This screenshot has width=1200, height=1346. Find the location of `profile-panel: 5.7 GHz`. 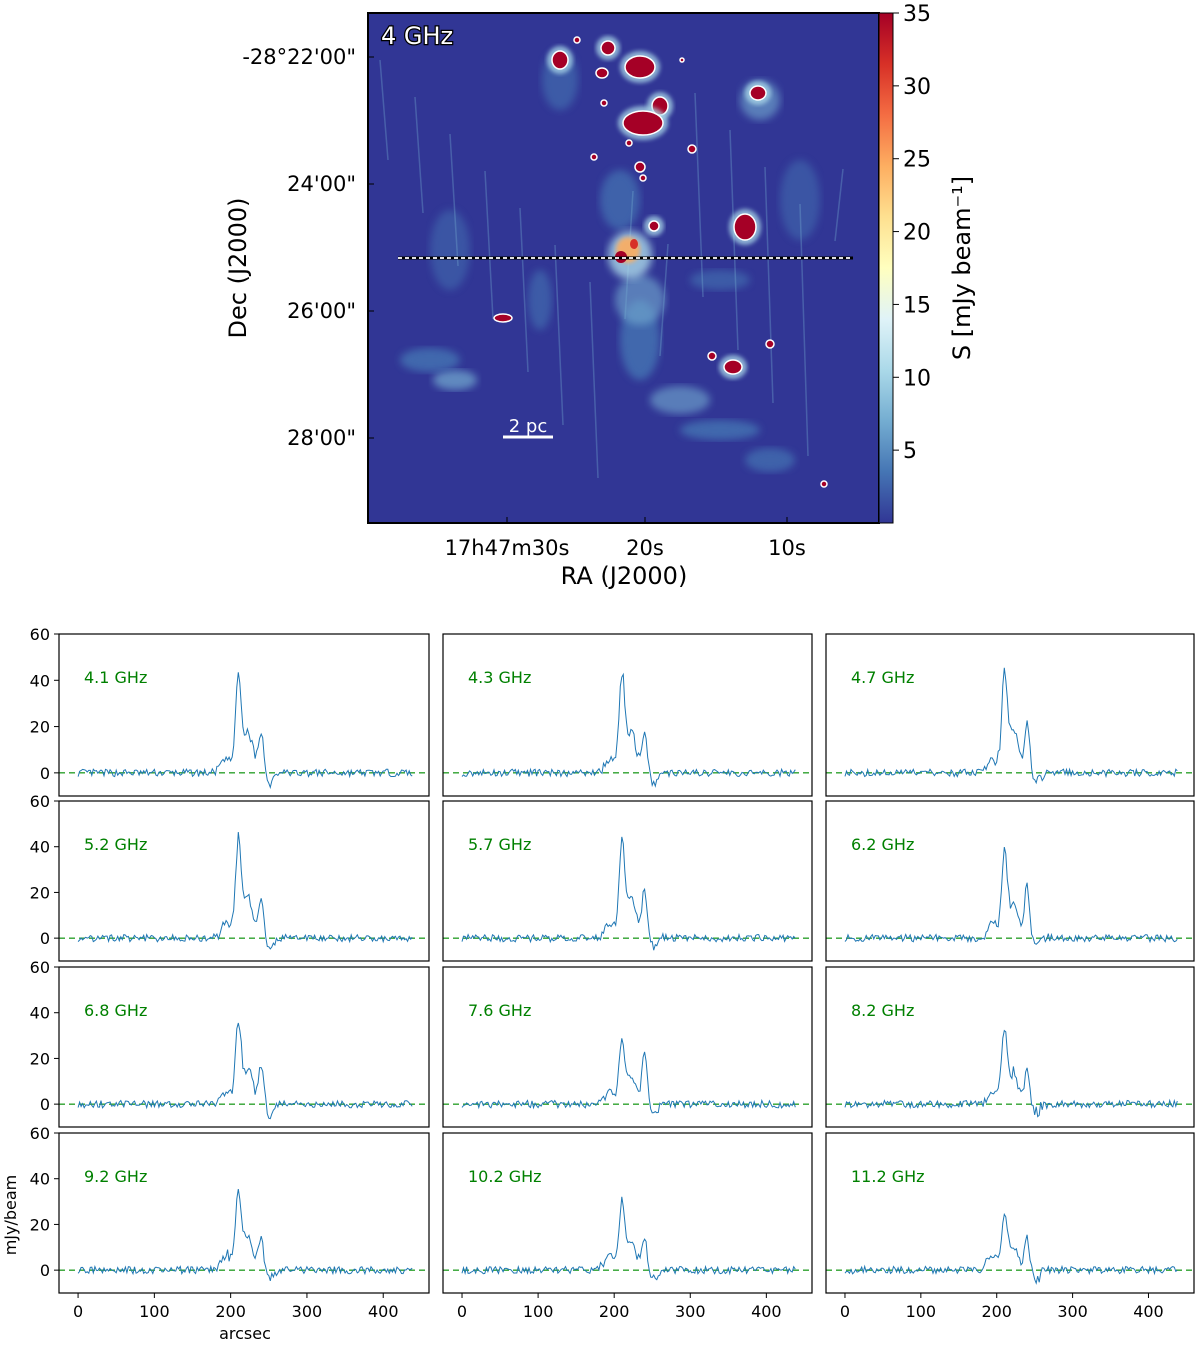

profile-panel: 5.7 GHz is located at coordinates (627, 881).